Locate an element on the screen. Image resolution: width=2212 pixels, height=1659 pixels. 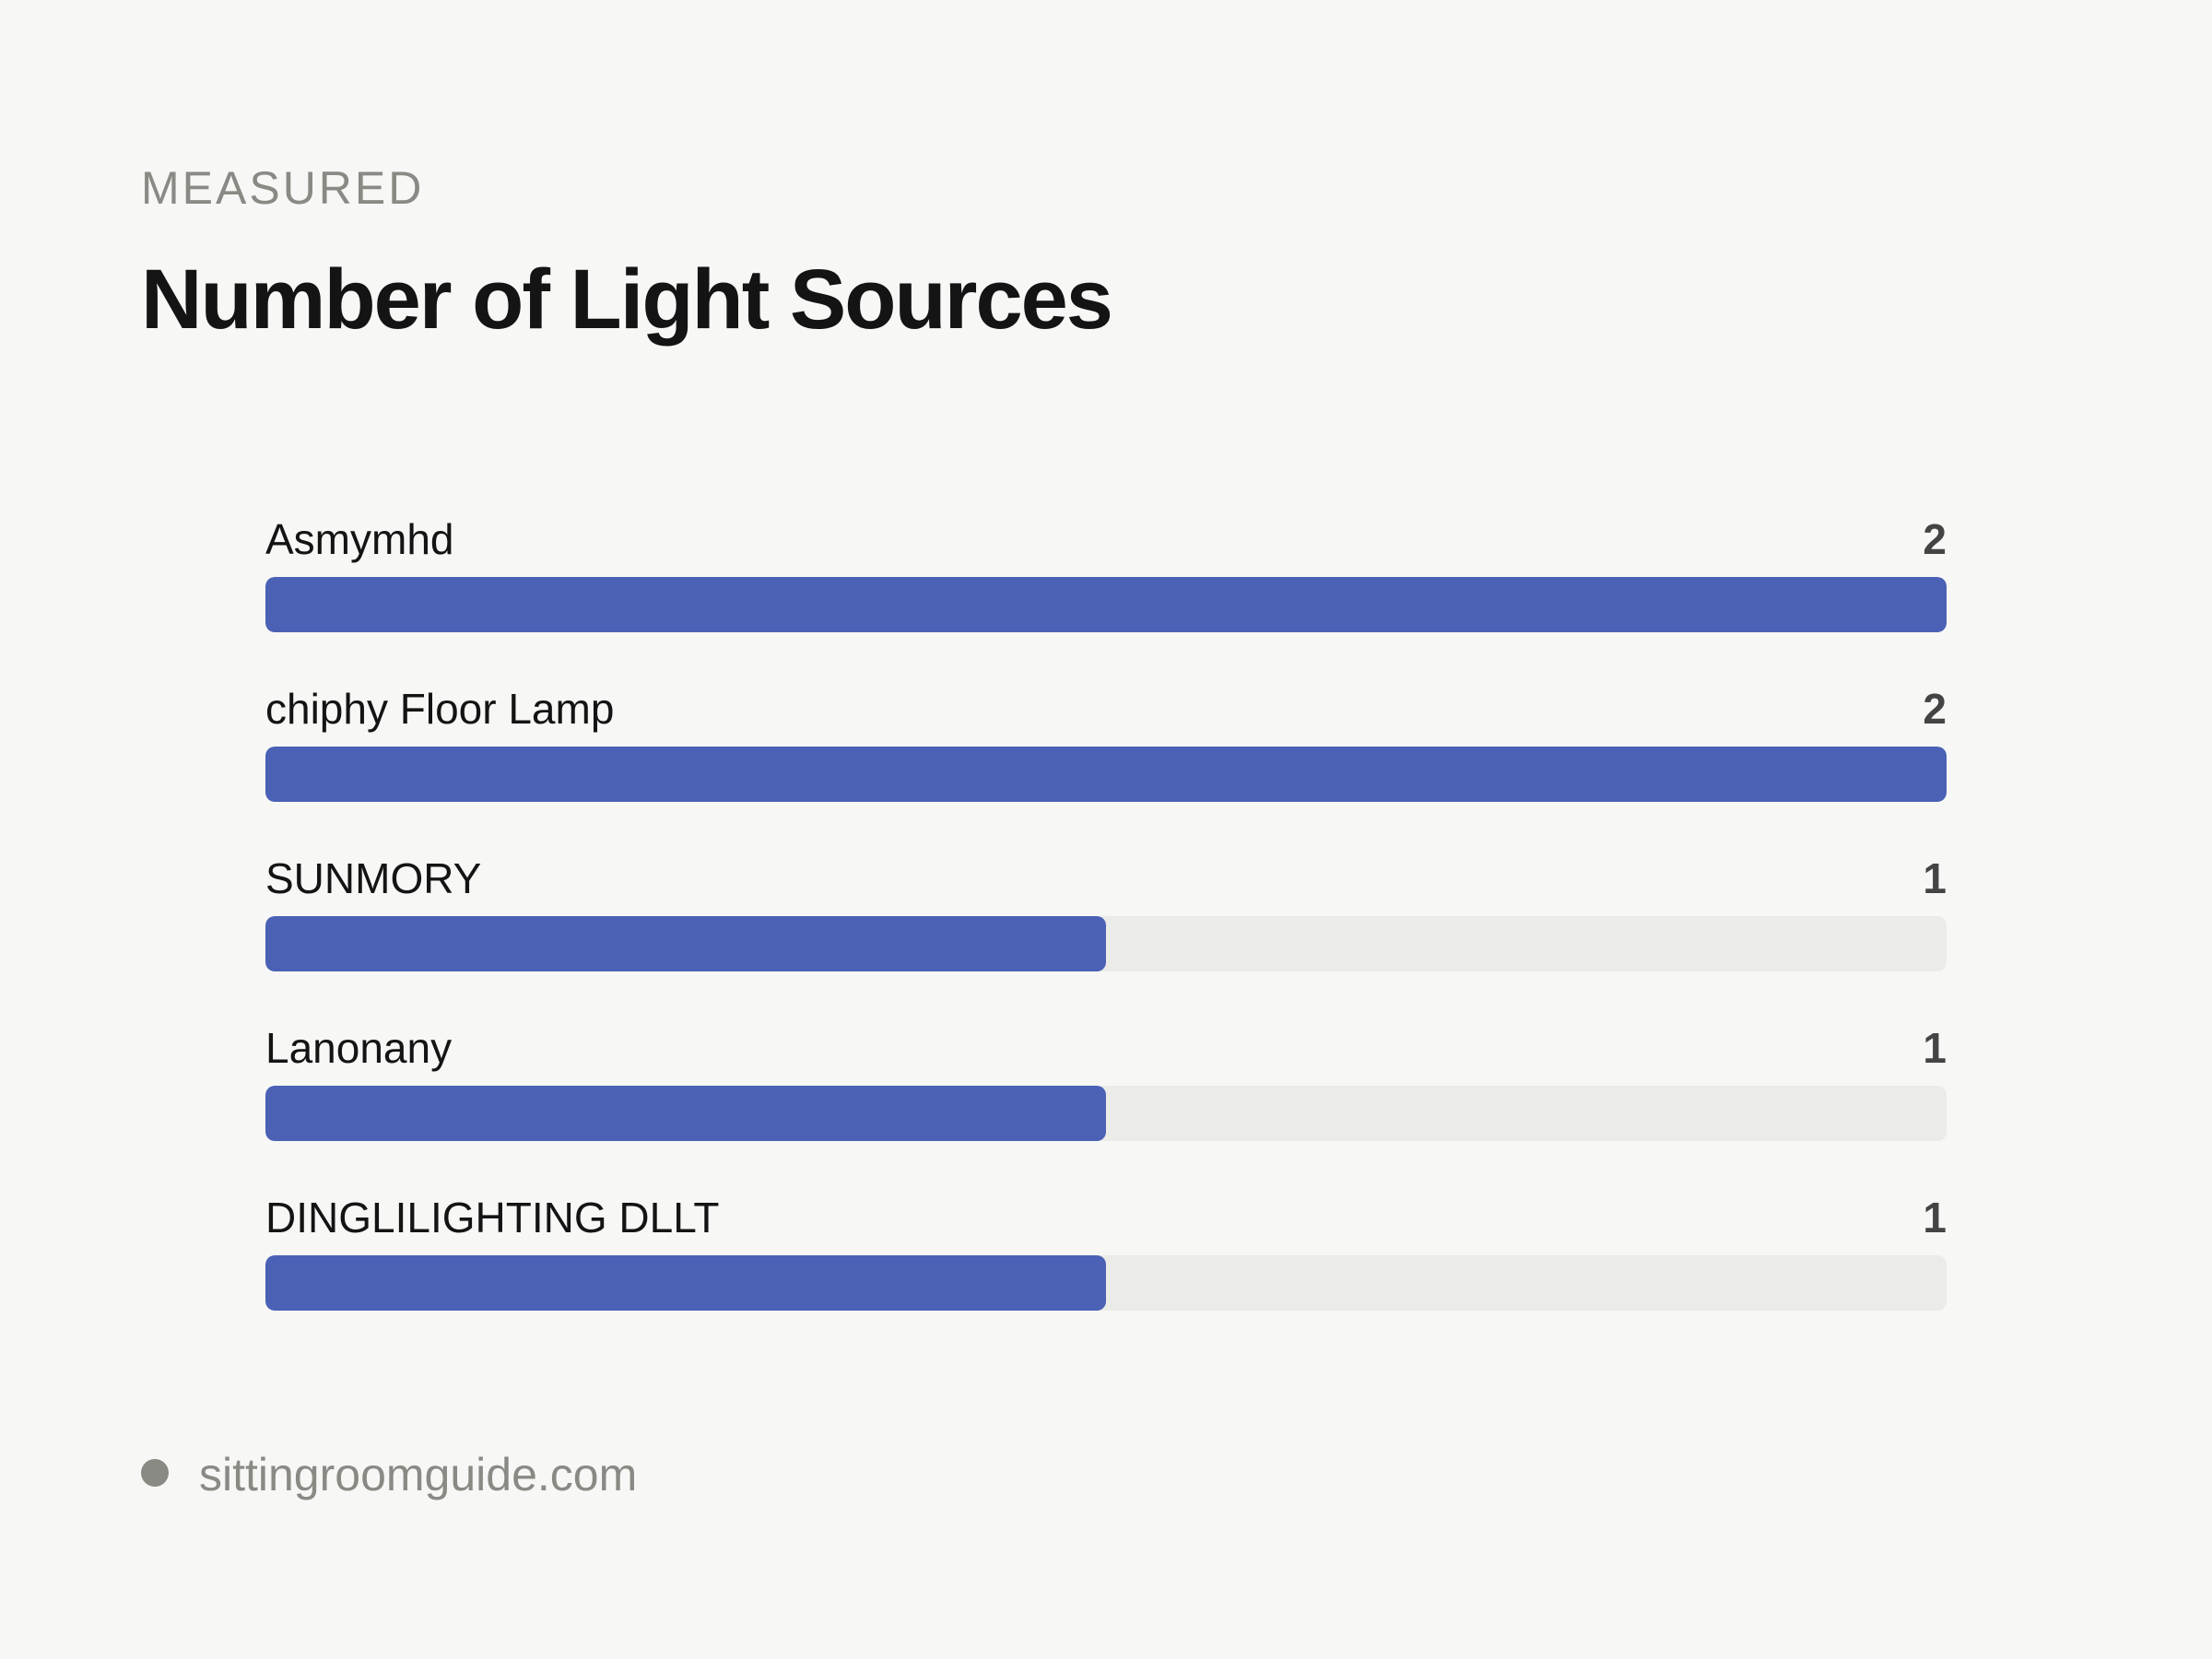
bar-label: DINGLILIGHTING DLLT is located at coordinates (492, 1217).